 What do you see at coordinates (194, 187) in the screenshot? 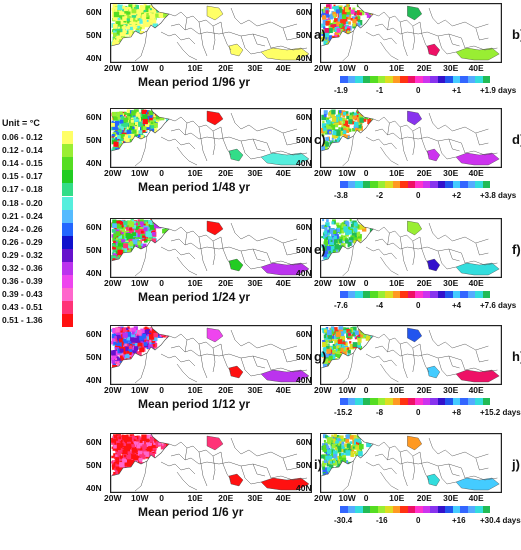
I see `panel-period-subtitle: Mean period 1/48 yr` at bounding box center [194, 187].